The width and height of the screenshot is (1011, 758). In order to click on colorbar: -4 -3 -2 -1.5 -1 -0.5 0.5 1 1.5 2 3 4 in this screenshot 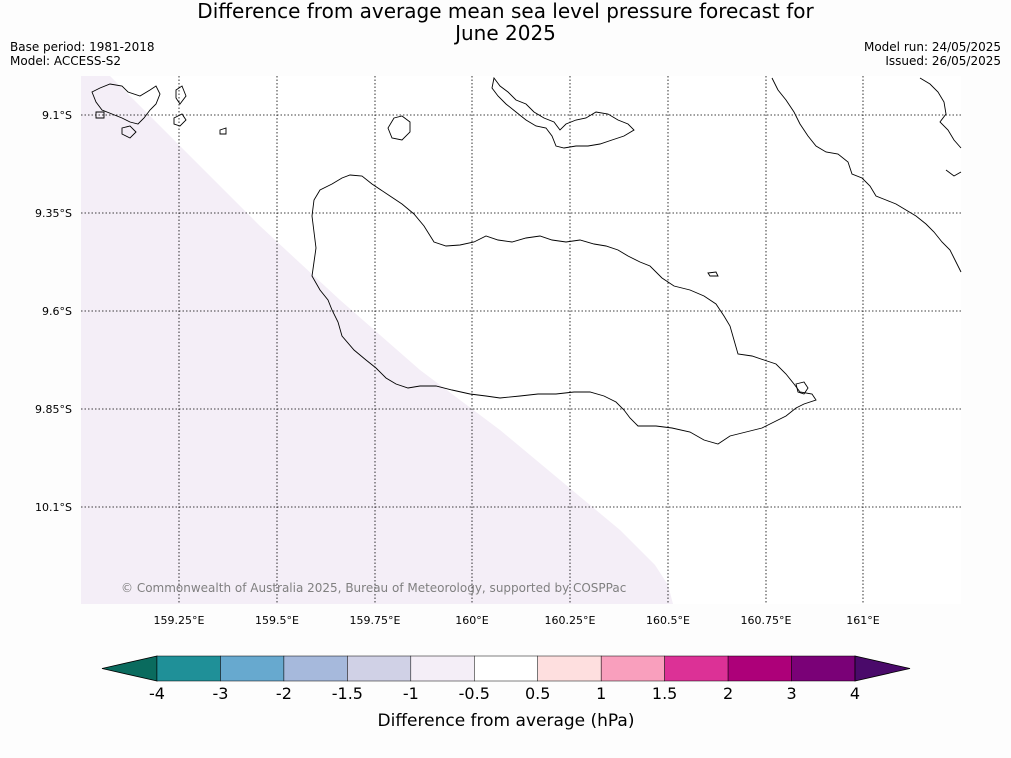, I will do `click(506, 679)`.